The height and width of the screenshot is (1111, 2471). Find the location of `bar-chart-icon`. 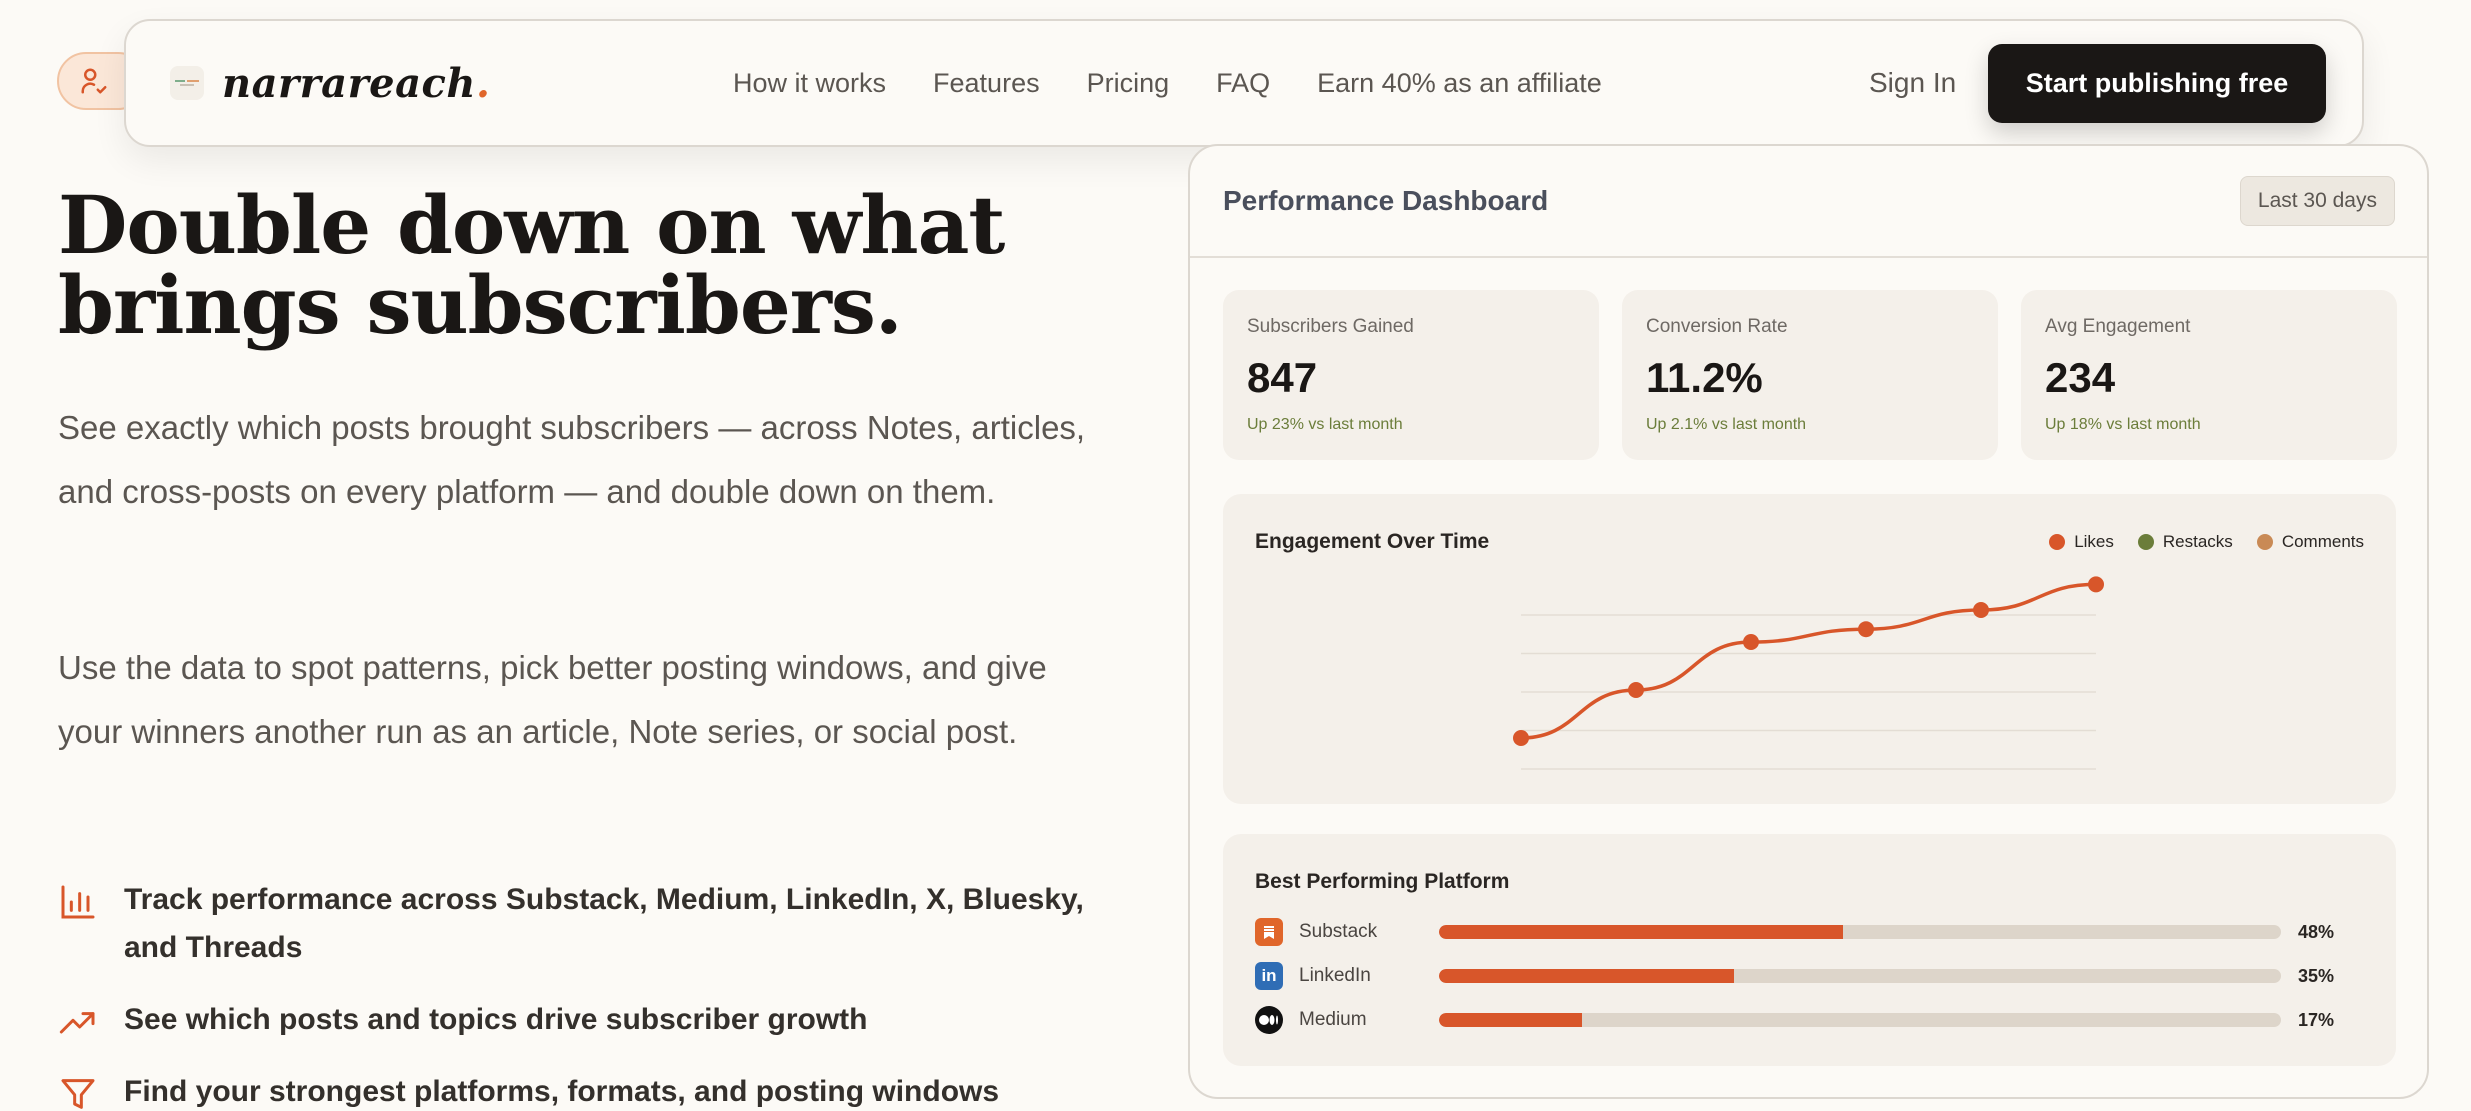

bar-chart-icon is located at coordinates (78, 902).